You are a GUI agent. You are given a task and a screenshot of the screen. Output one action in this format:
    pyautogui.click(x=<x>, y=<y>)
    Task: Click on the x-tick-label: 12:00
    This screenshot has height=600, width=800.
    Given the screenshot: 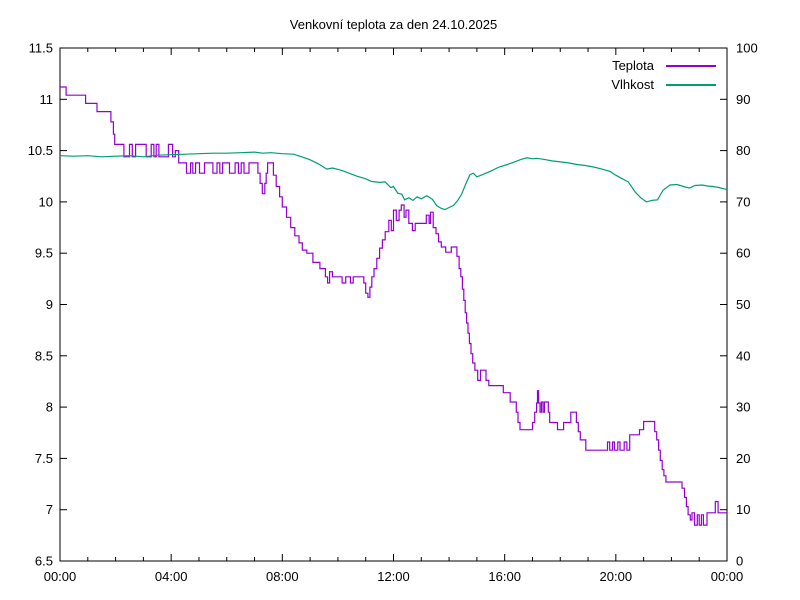 What is the action you would take?
    pyautogui.click(x=393, y=576)
    